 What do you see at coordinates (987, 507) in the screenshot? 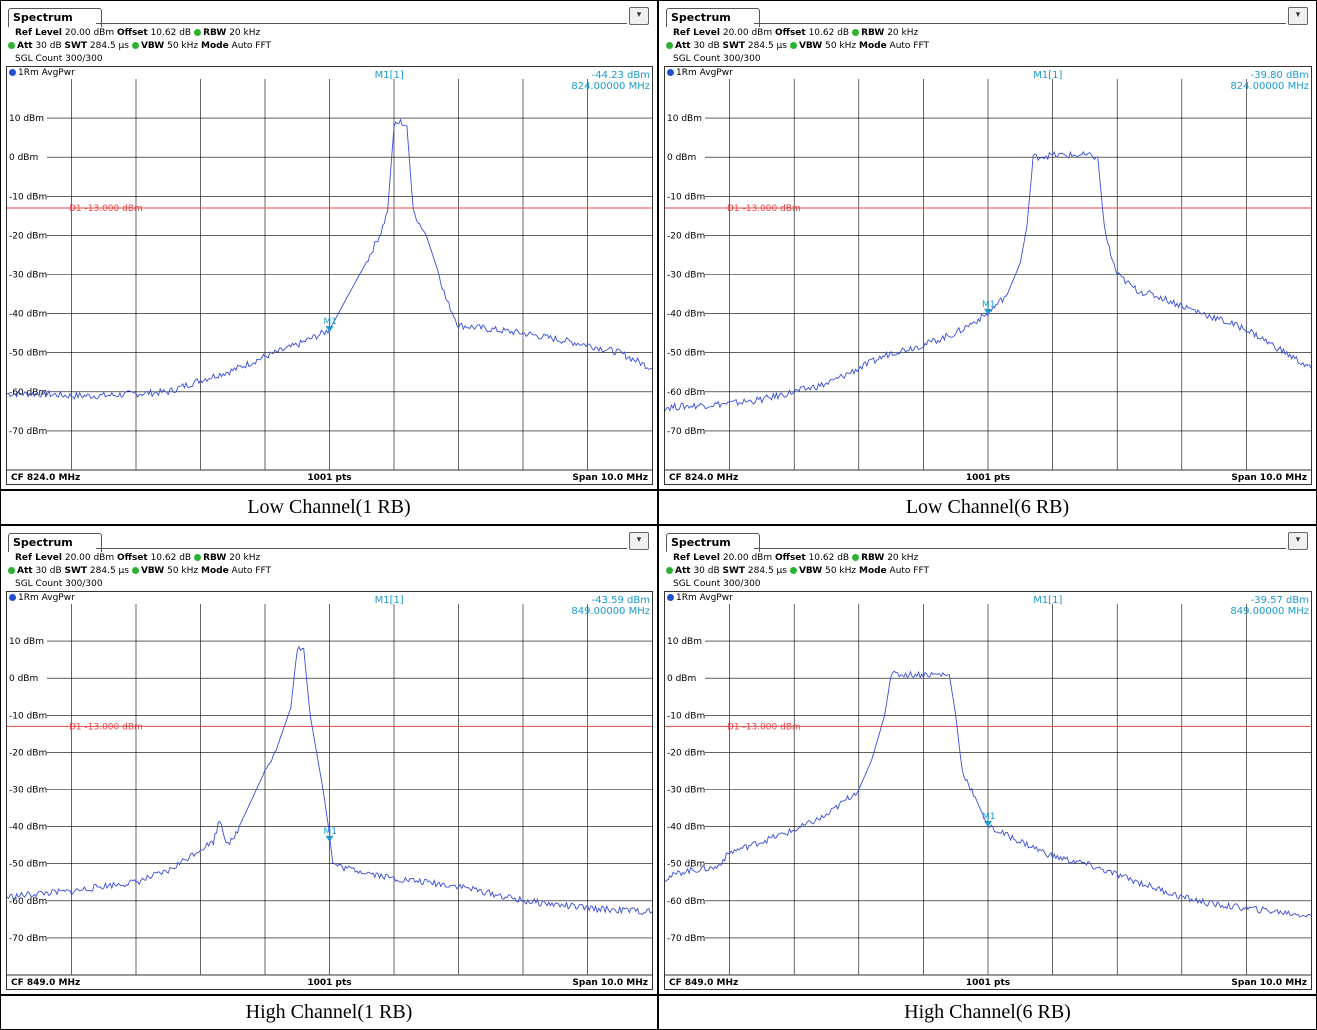
I see `panel-caption: Low Channel(6 RB)` at bounding box center [987, 507].